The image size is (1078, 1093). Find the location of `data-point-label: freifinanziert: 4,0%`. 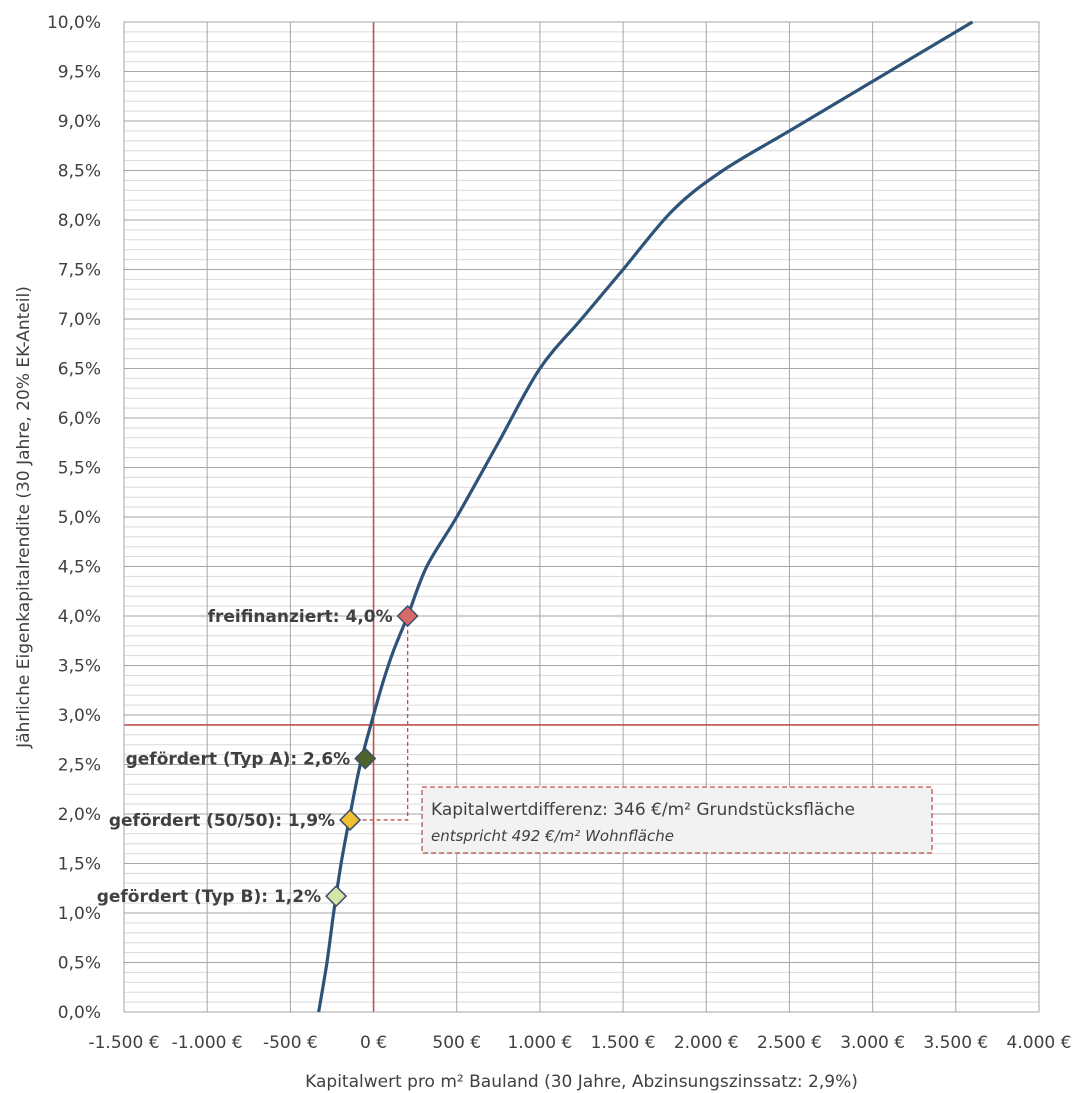

data-point-label: freifinanziert: 4,0% is located at coordinates (300, 617).